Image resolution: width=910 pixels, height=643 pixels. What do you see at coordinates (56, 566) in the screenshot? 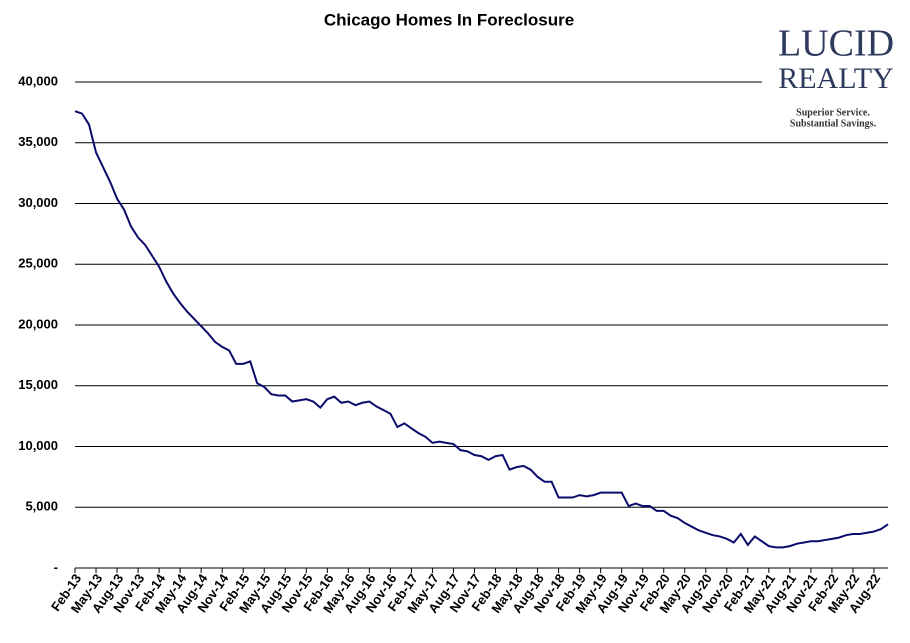
I see `y-tick-label: -` at bounding box center [56, 566].